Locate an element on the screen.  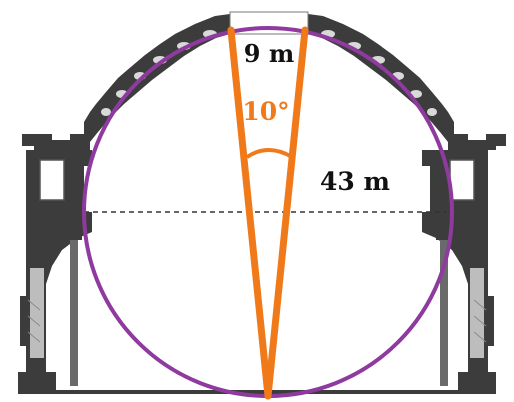
cone-left-ray is located at coordinates (249, 213).